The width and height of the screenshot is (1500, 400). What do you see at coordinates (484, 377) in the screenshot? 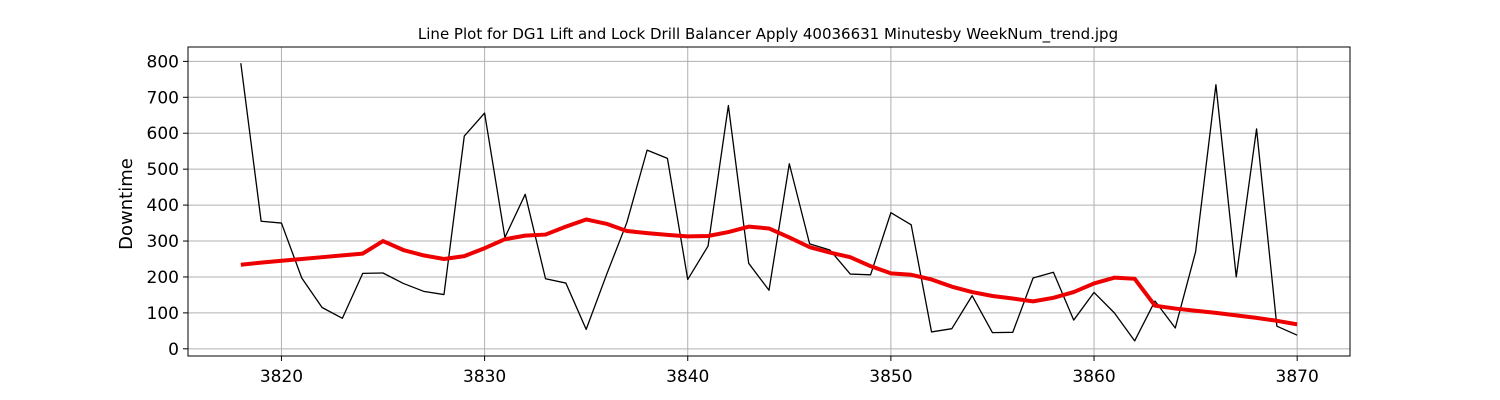
I see `x-tick-label: 3830` at bounding box center [484, 377].